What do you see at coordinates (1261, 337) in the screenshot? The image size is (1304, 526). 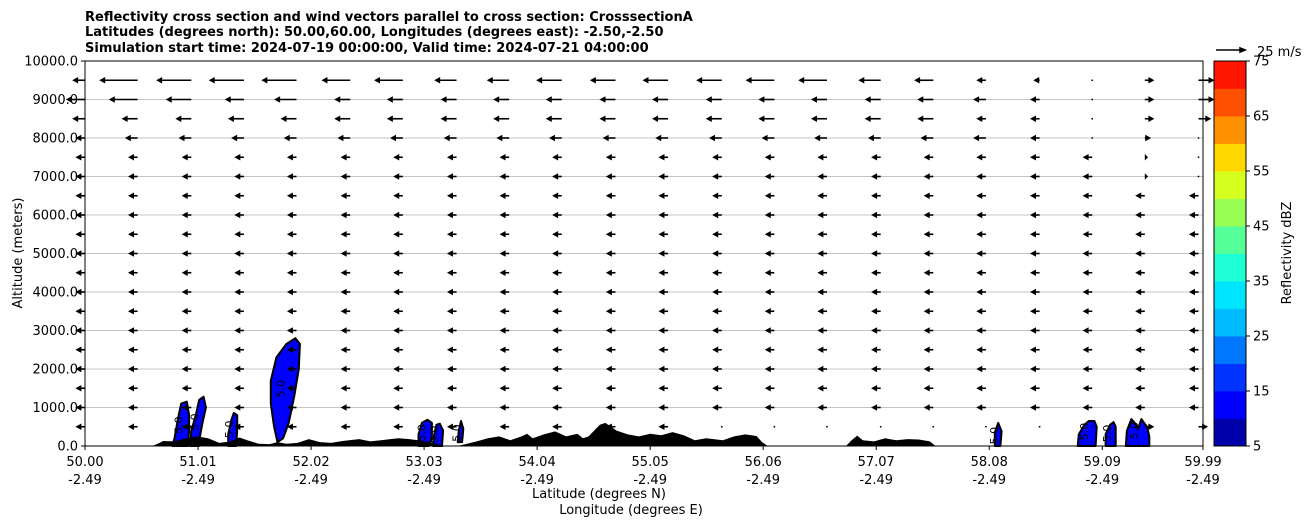 I see `colorbar-tick-label: 25` at bounding box center [1261, 337].